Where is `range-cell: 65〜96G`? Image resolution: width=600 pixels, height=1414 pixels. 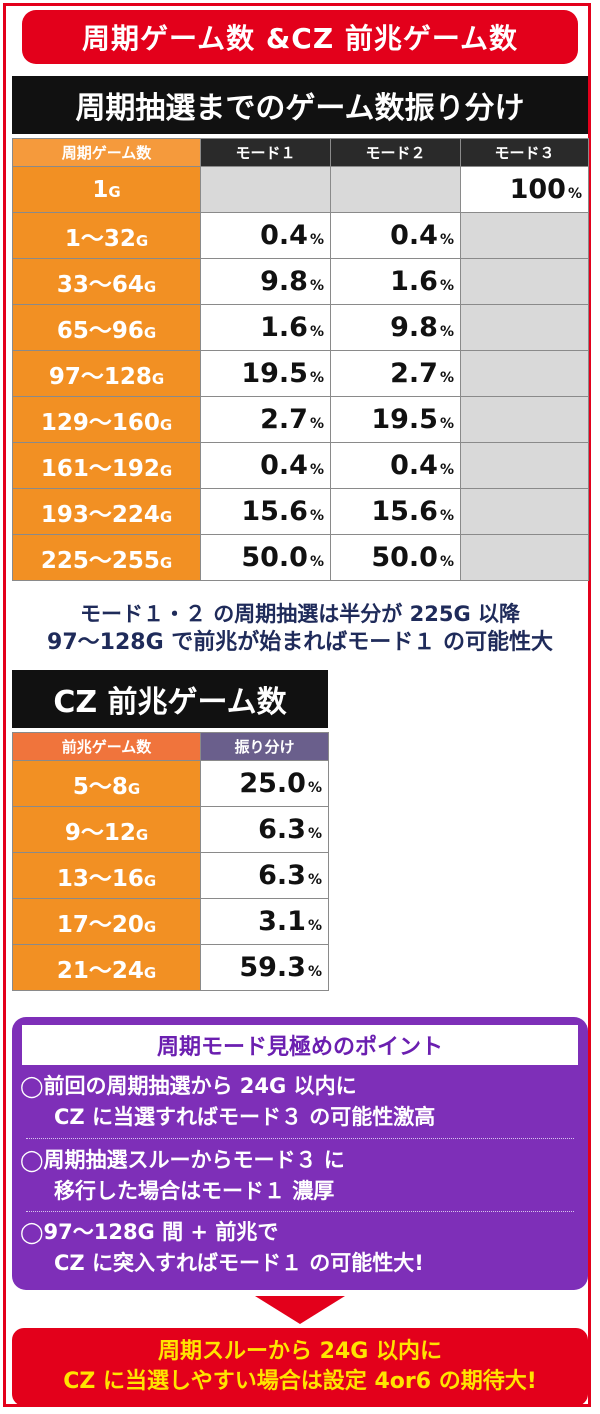
range-cell: 65〜96G is located at coordinates (106, 327).